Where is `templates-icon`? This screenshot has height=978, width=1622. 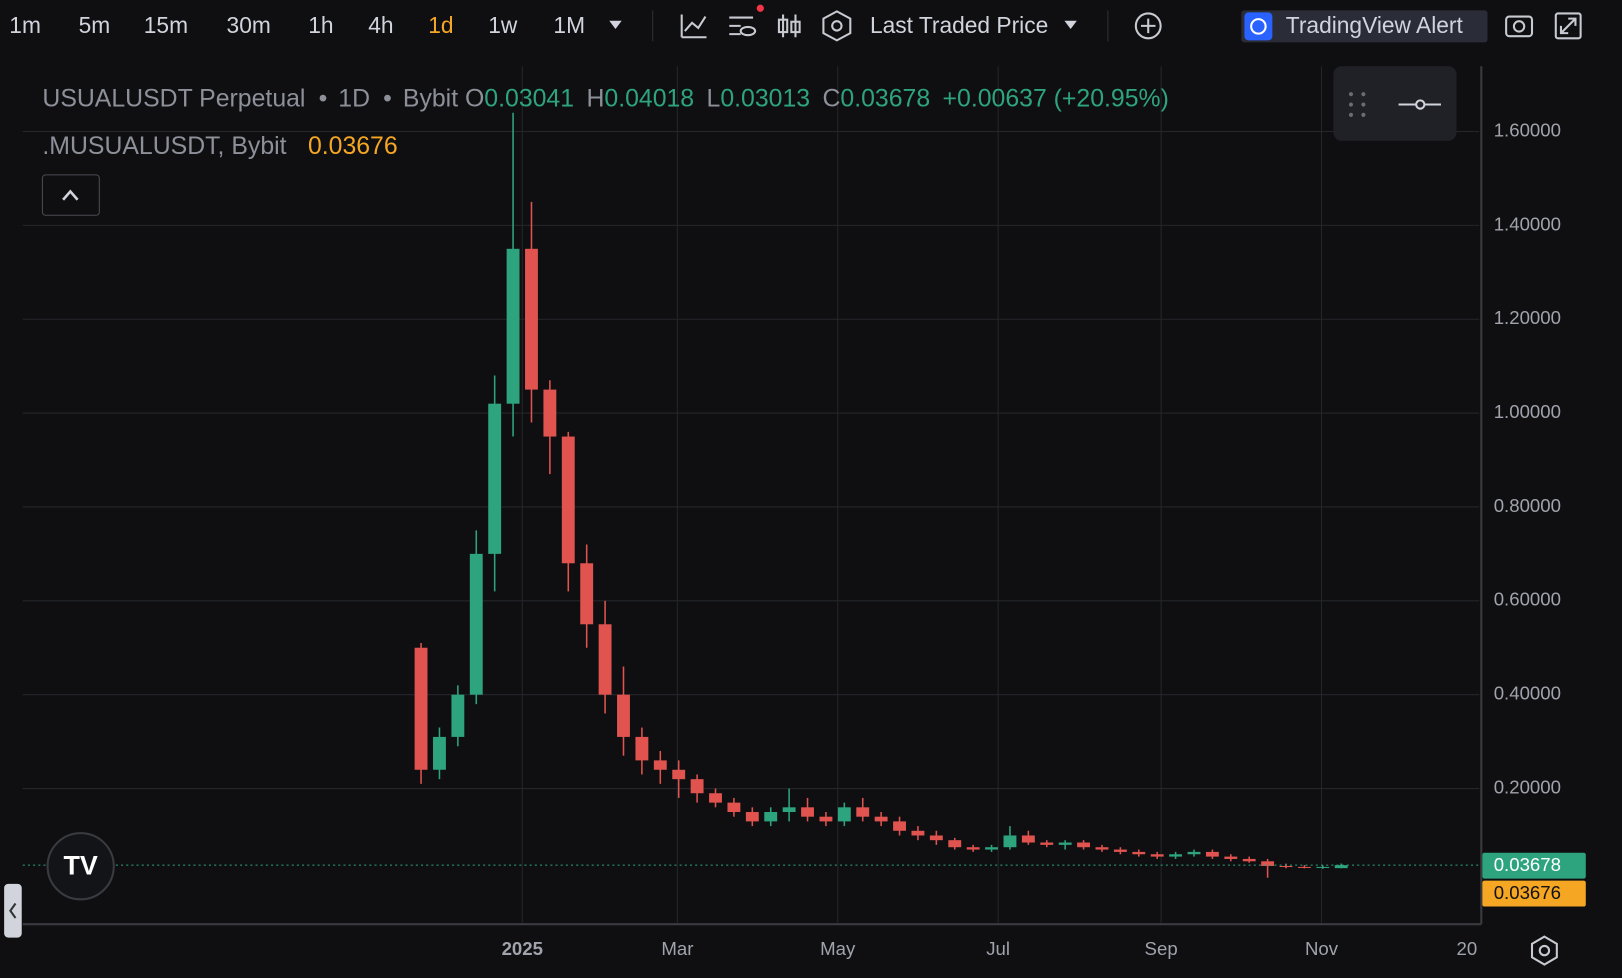 templates-icon is located at coordinates (741, 26).